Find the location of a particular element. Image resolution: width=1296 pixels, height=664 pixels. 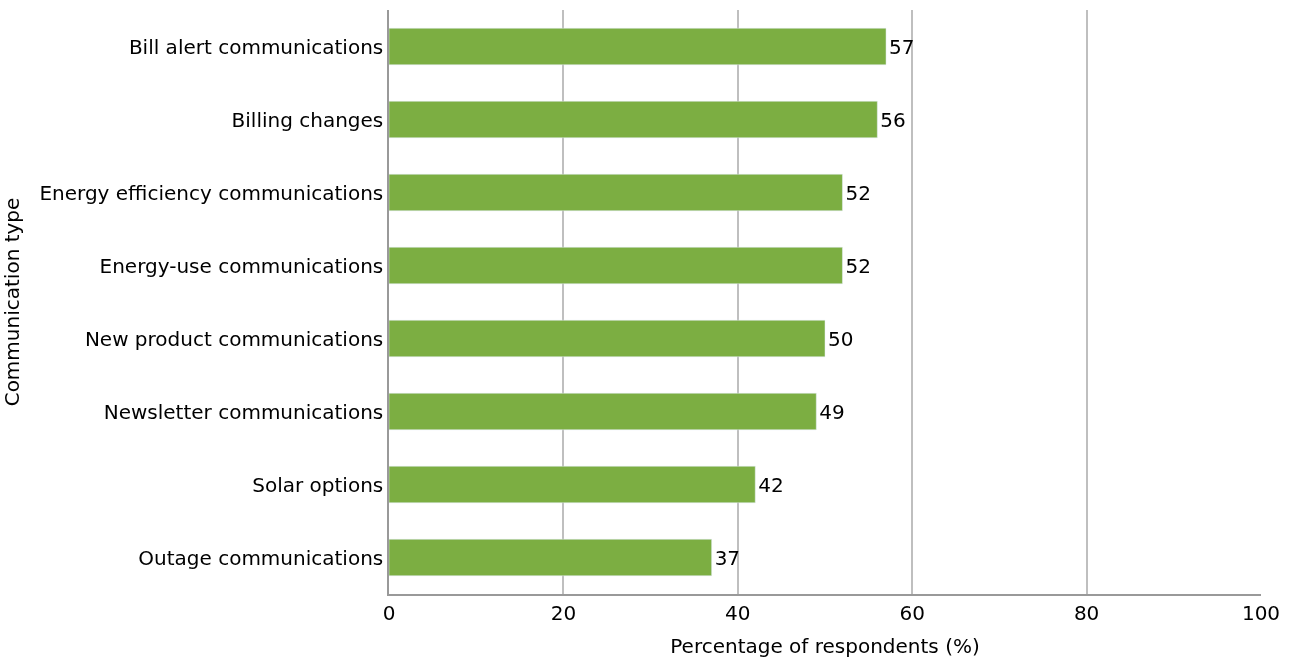

x-tick-label: 40 is located at coordinates (738, 612).